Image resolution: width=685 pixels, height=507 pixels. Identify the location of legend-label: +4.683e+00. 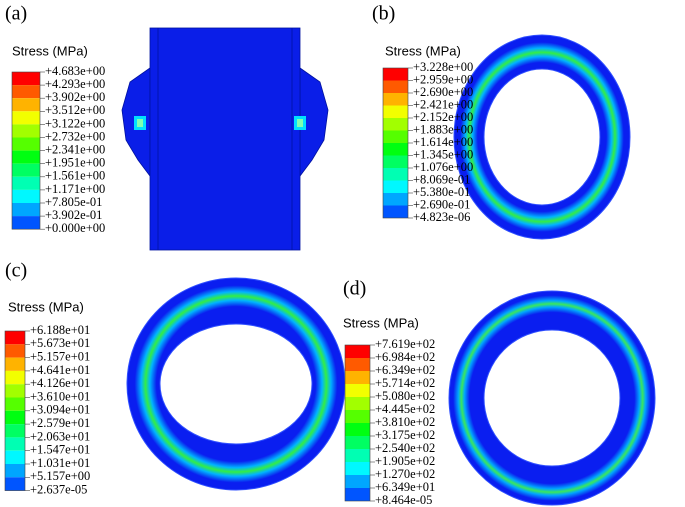
(75, 71).